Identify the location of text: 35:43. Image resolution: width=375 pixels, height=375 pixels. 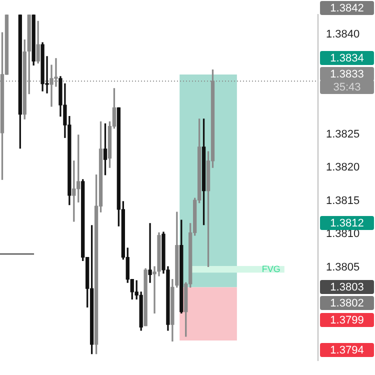
(347, 88).